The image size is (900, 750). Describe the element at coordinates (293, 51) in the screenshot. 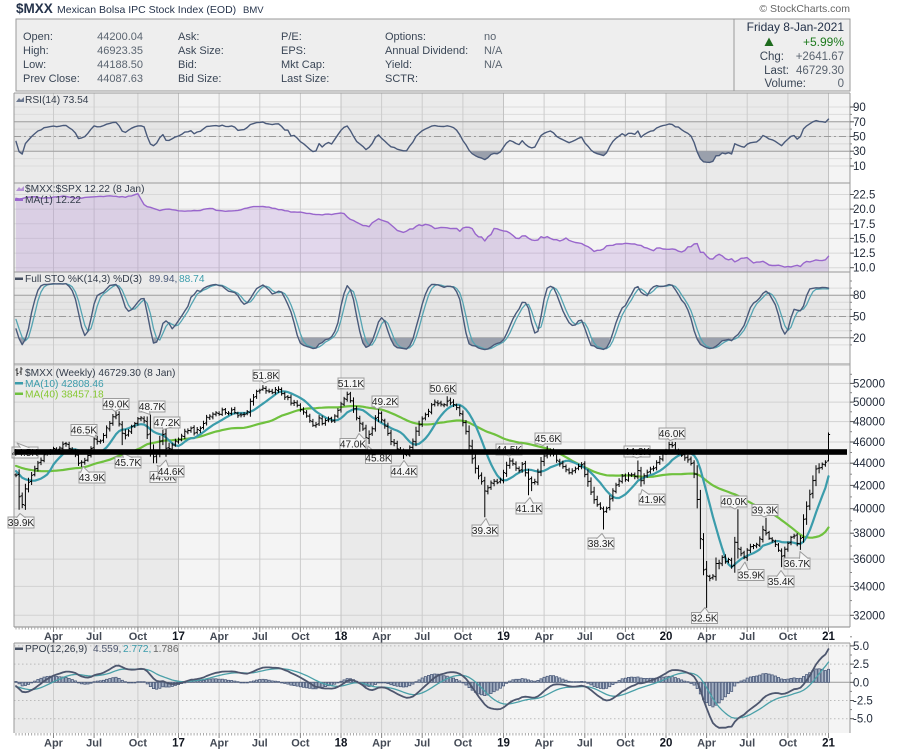

I see `svg-text: EPS:` at that location.